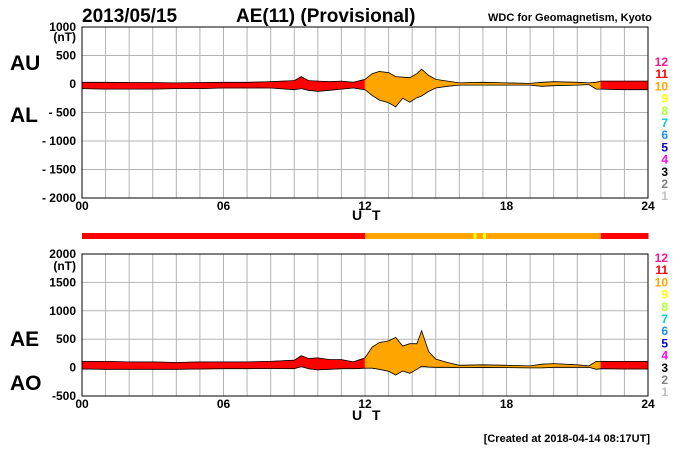 This screenshot has height=450, width=700. What do you see at coordinates (64, 396) in the screenshot?
I see `ae-ao-y-tick-label: -500` at bounding box center [64, 396].